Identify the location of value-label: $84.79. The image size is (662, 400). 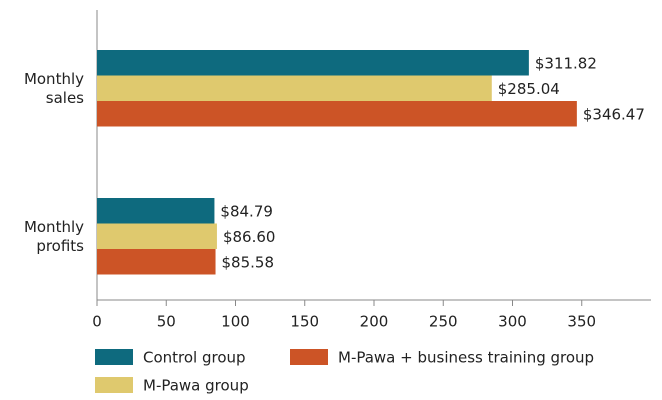
(246, 211).